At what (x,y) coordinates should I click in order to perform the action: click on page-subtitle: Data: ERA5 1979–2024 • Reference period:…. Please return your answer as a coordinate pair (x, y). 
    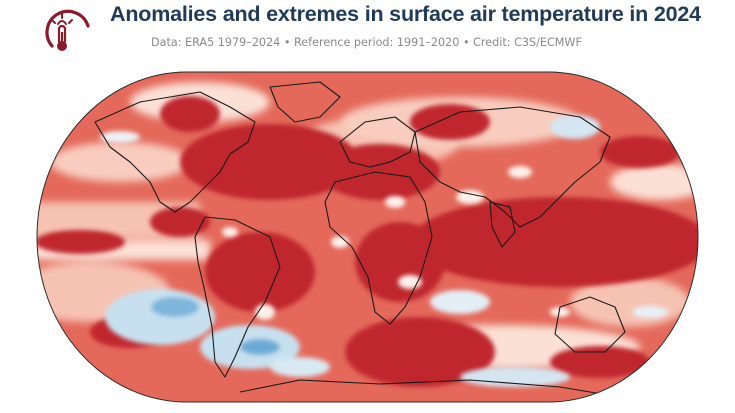
    Looking at the image, I should click on (366, 42).